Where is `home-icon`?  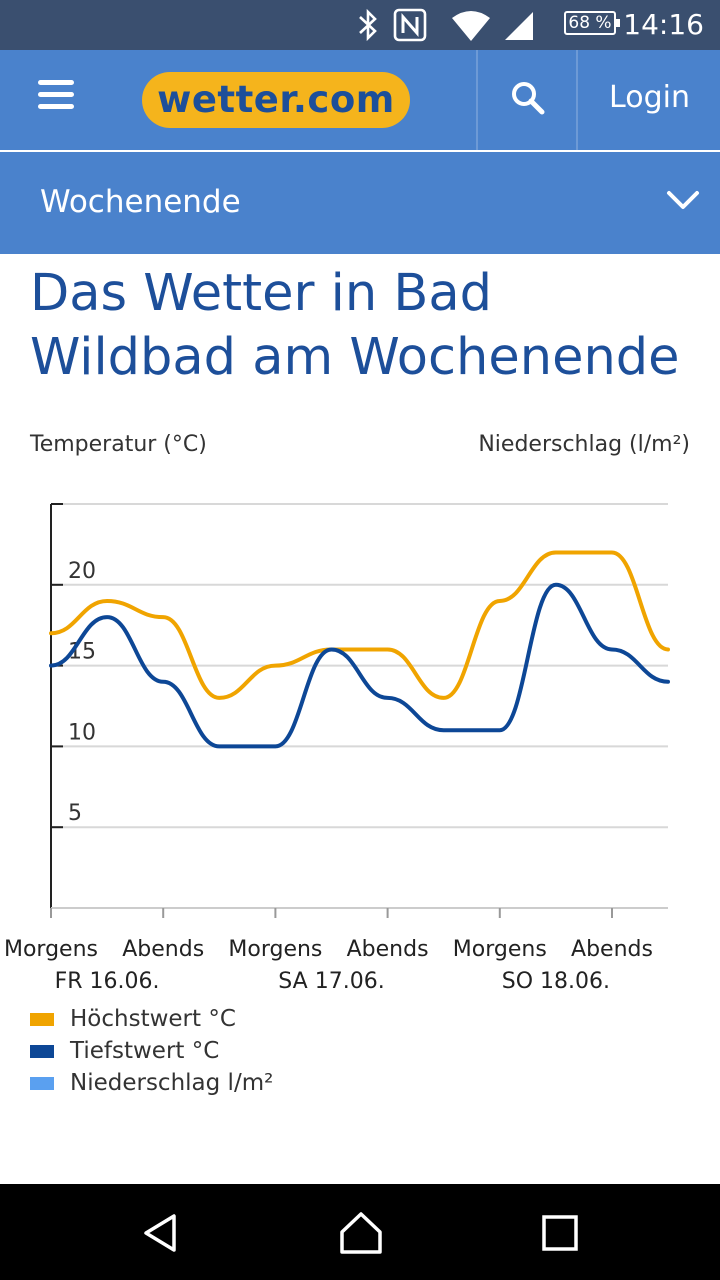 home-icon is located at coordinates (361, 1233).